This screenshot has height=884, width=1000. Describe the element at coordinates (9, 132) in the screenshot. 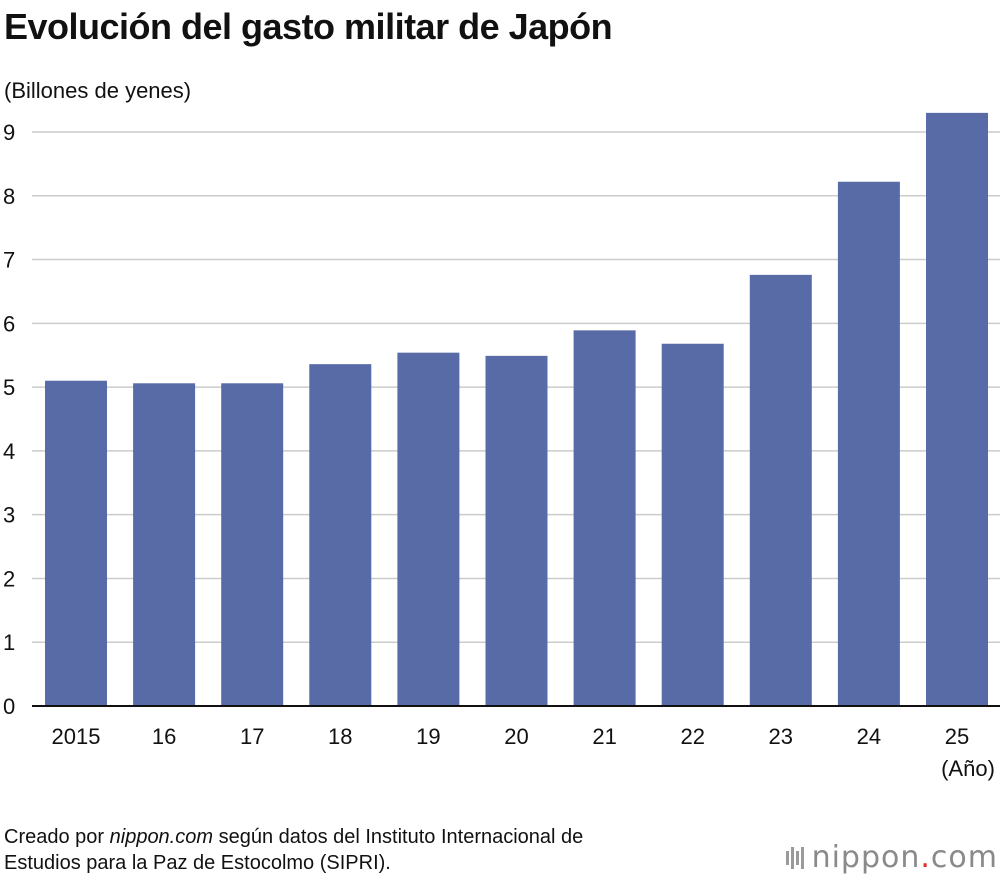

I see `y-tick-label: 9` at that location.